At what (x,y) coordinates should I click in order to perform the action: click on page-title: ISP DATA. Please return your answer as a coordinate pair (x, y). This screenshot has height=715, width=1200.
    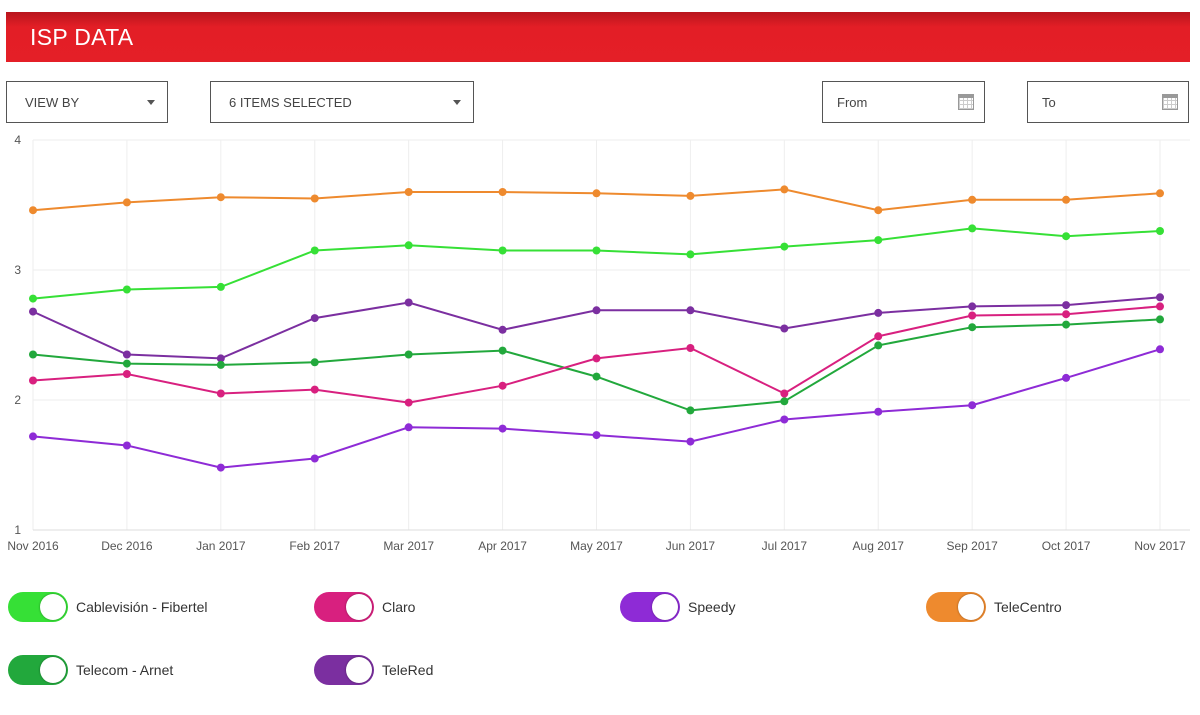
    Looking at the image, I should click on (82, 37).